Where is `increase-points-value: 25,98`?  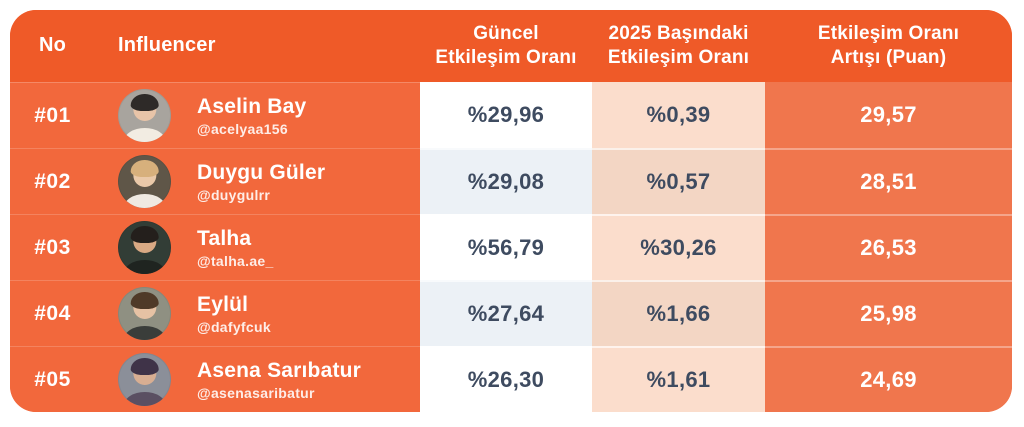
increase-points-value: 25,98 is located at coordinates (888, 313).